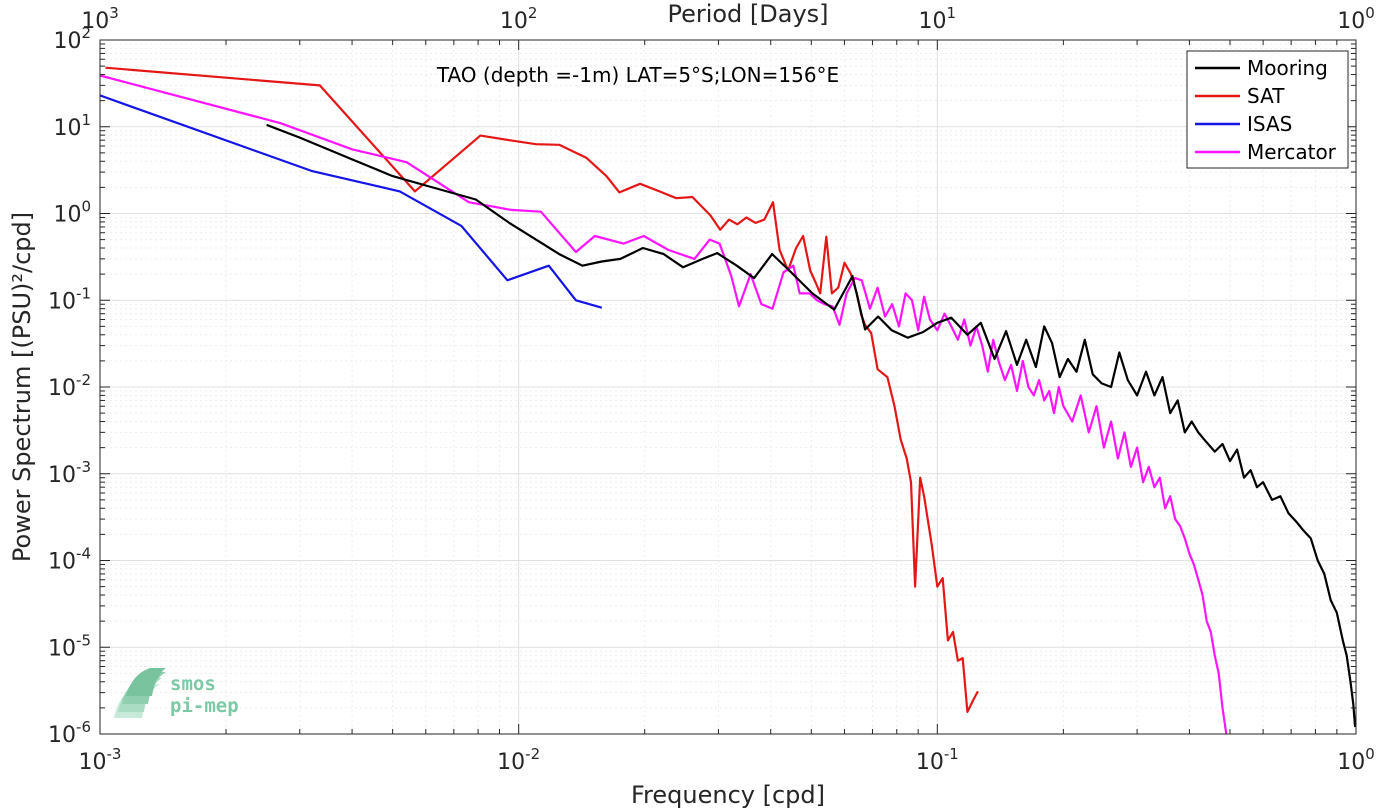 The height and width of the screenshot is (809, 1383). What do you see at coordinates (100, 19) in the screenshot?
I see `top-tick-label: 10³` at bounding box center [100, 19].